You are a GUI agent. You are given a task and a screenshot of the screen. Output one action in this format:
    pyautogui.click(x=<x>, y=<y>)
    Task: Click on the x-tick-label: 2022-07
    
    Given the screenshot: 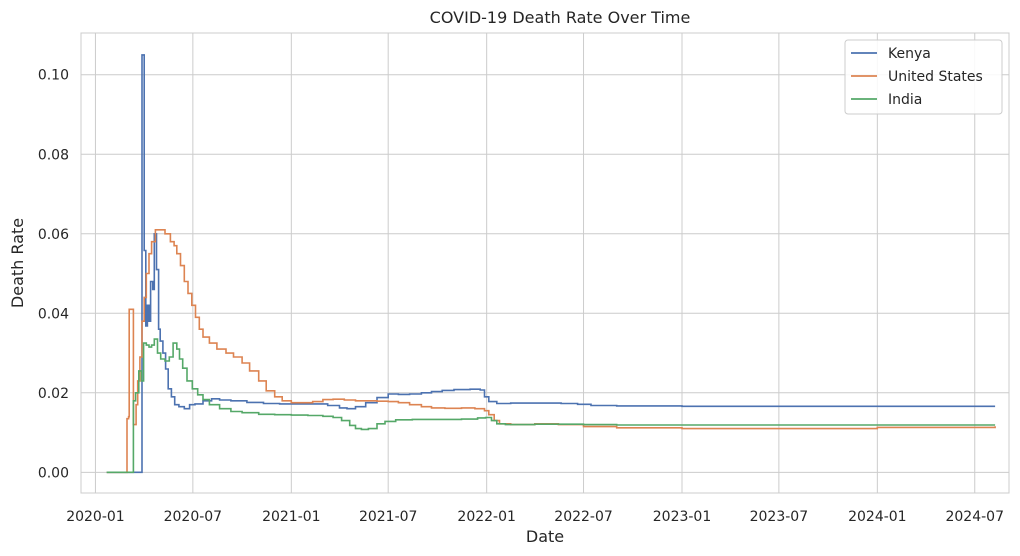 What is the action you would take?
    pyautogui.click(x=583, y=517)
    